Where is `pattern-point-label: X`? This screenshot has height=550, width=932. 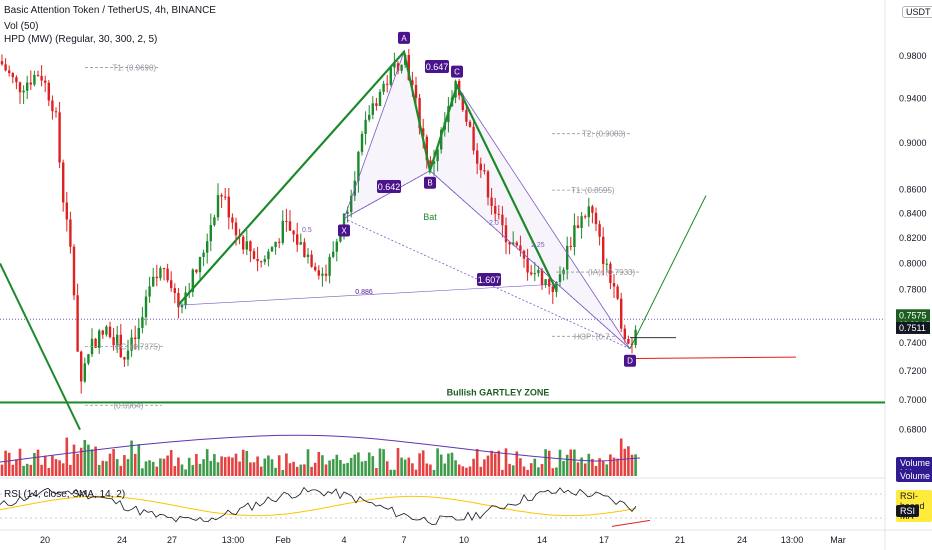 pattern-point-label: X is located at coordinates (344, 230).